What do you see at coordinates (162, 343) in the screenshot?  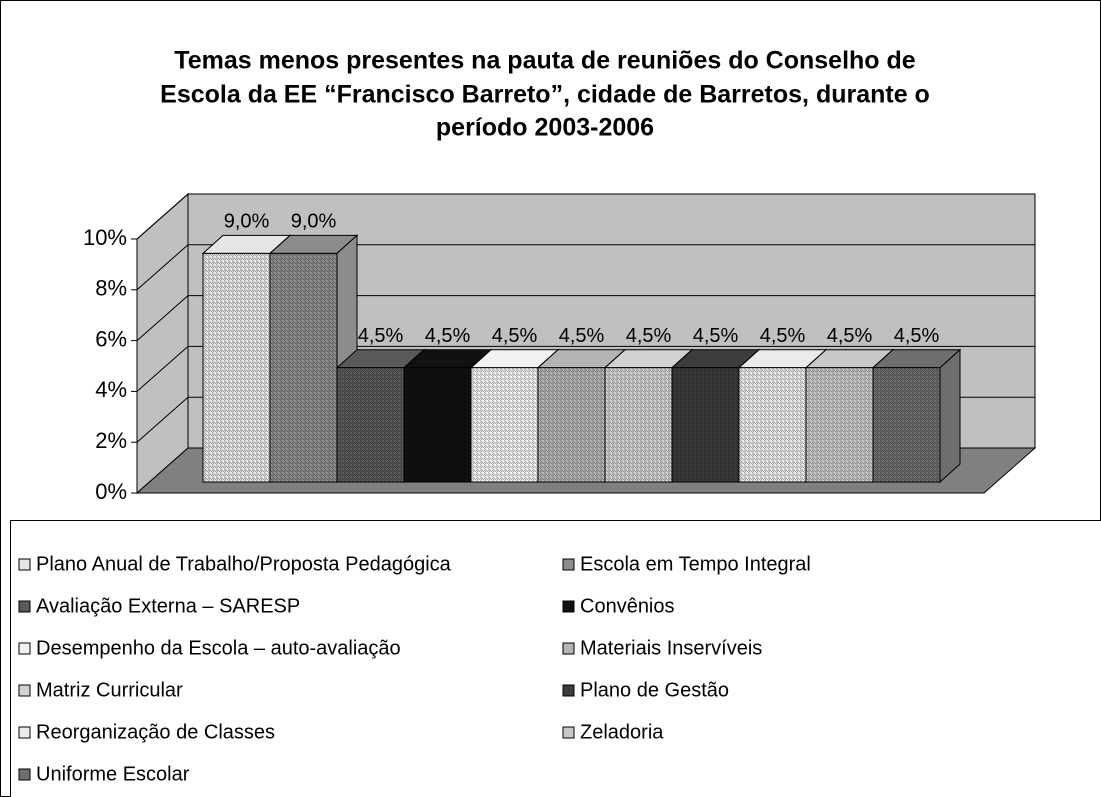 I see `side-wall` at bounding box center [162, 343].